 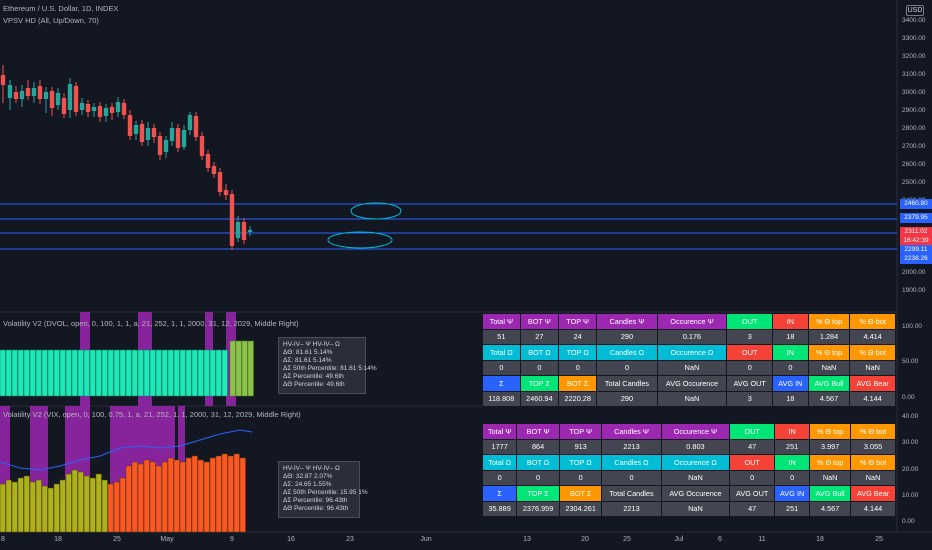 I want to click on time-axis-label: 13, so click(x=527, y=539).